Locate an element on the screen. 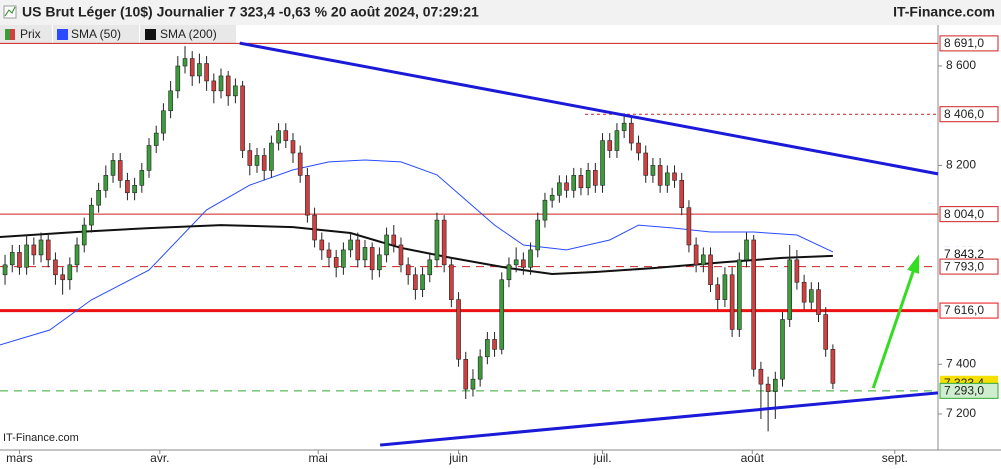 This screenshot has height=469, width=1001. legend-label: SMA (50) is located at coordinates (96, 34).